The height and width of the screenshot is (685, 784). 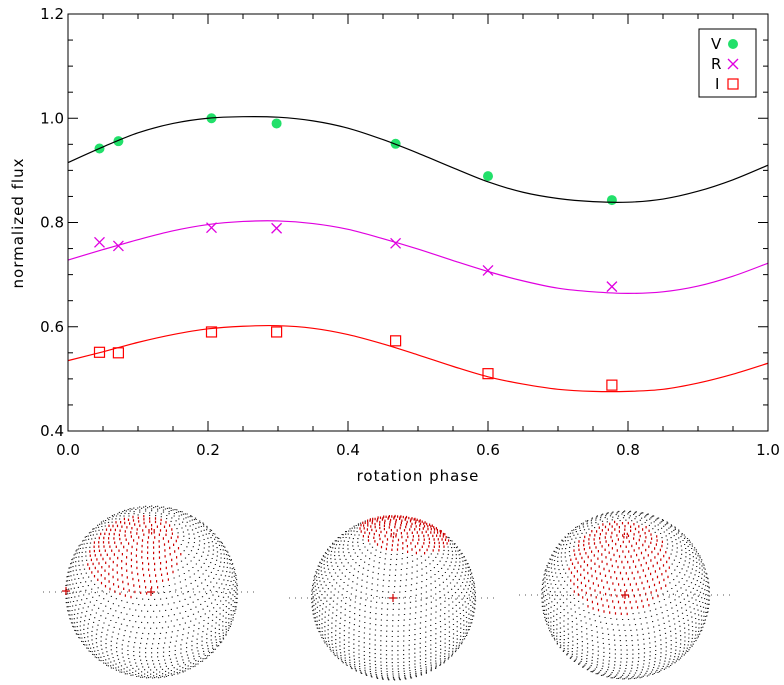 What do you see at coordinates (768, 450) in the screenshot?
I see `x-tick-label: 1.0` at bounding box center [768, 450].